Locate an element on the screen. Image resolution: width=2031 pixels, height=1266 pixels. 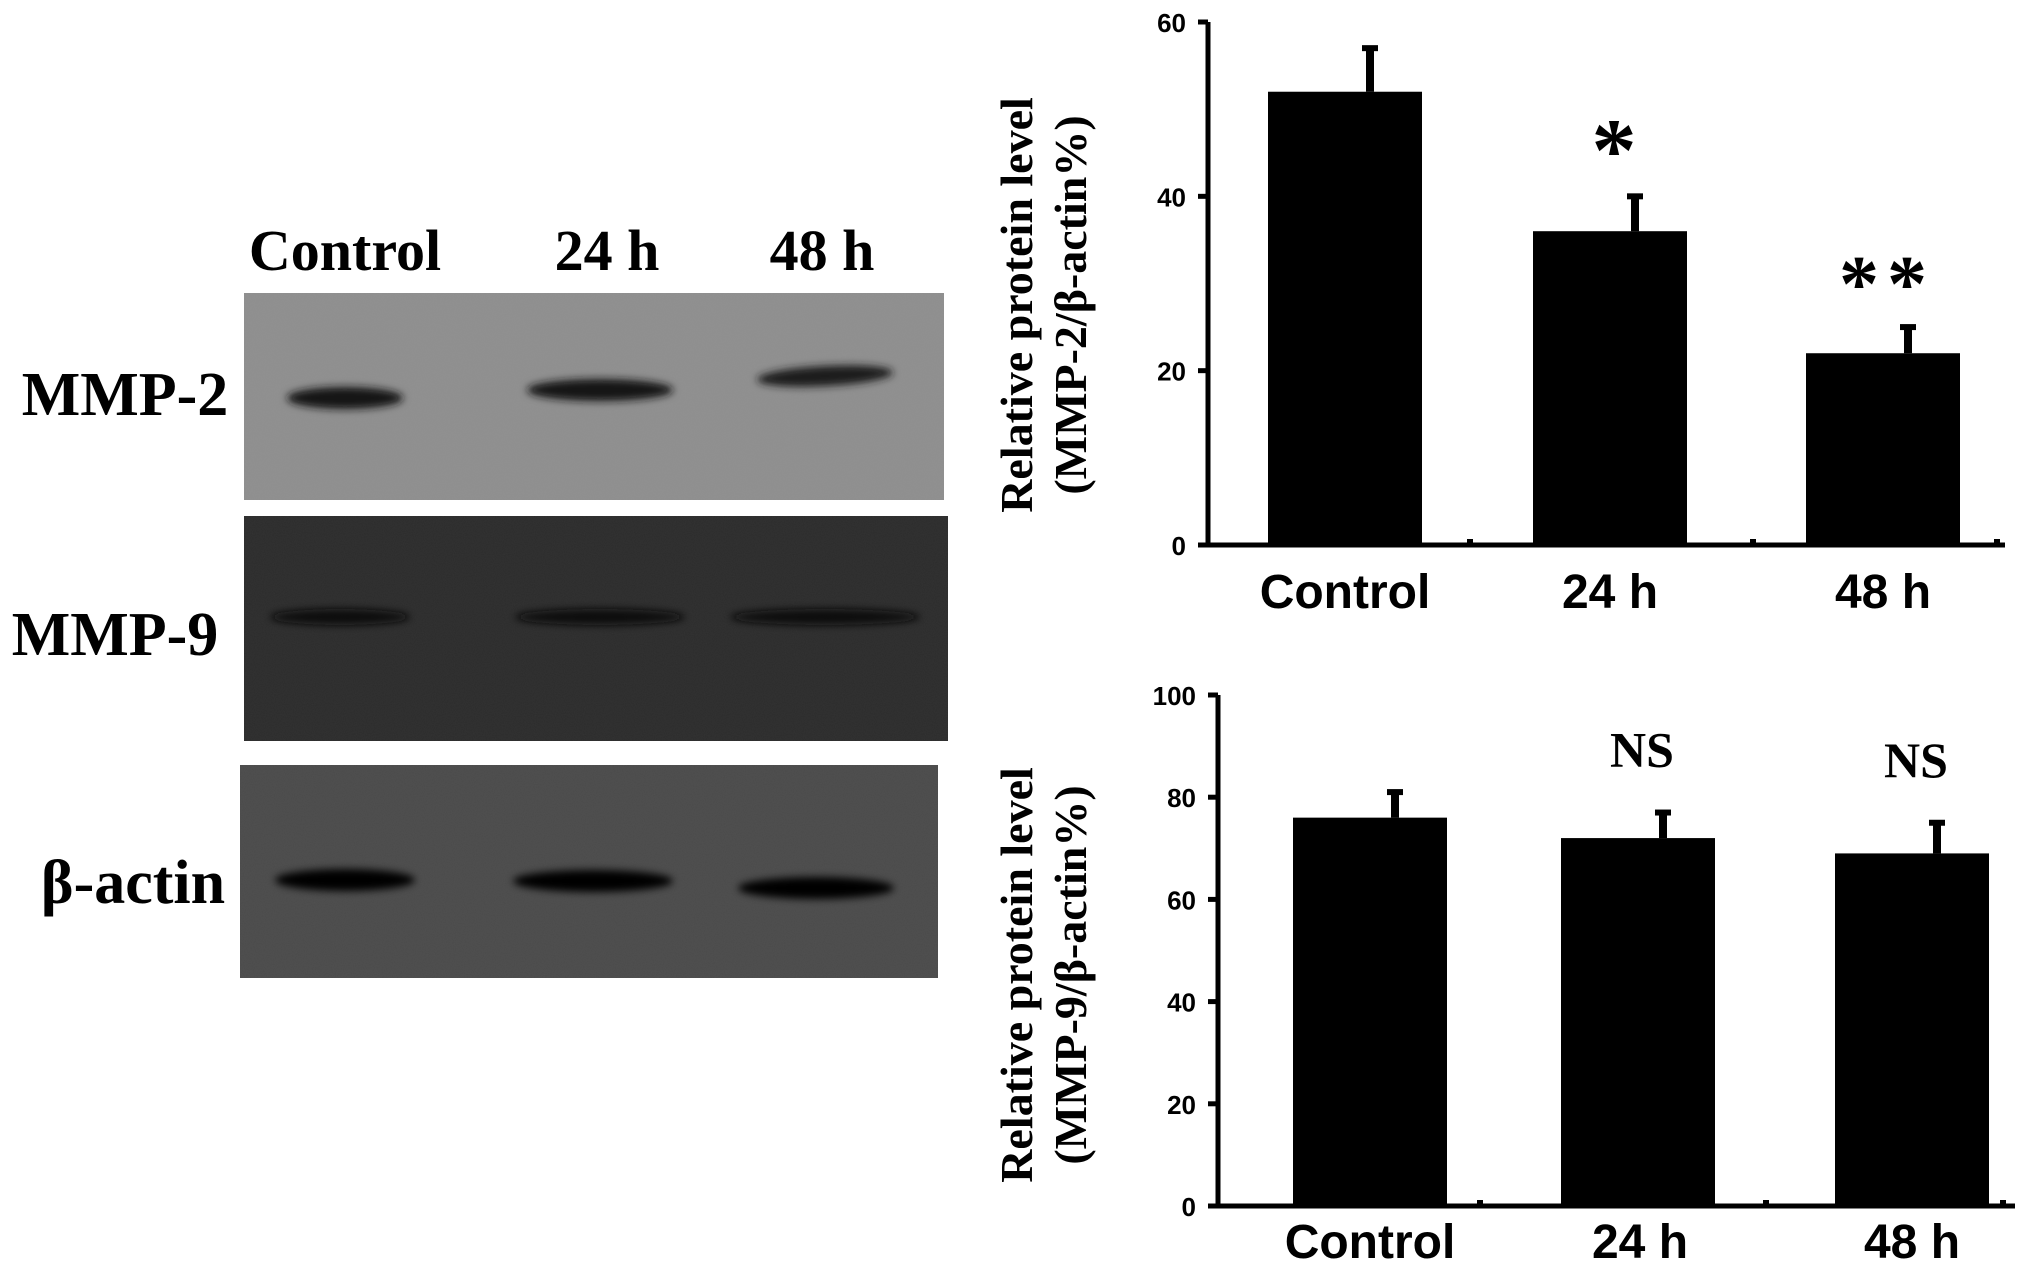
row-label-actin: β-actin is located at coordinates (133, 883).